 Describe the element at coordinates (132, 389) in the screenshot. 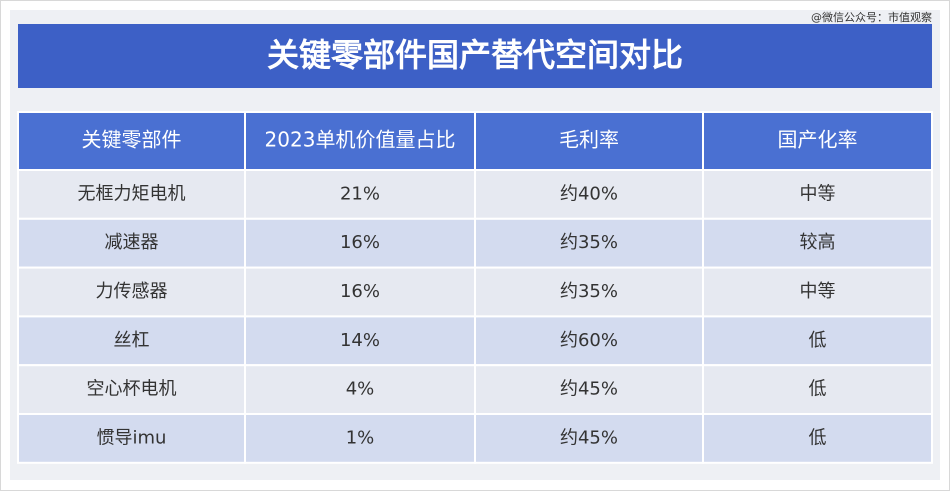

I see `cell-text: 空心杯电机` at that location.